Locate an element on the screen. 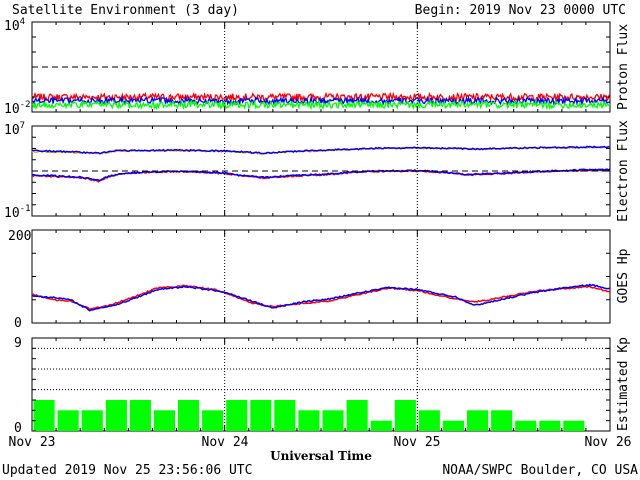 The image size is (640, 480). proton-ytick-bottom: 10-2 is located at coordinates (17, 108).